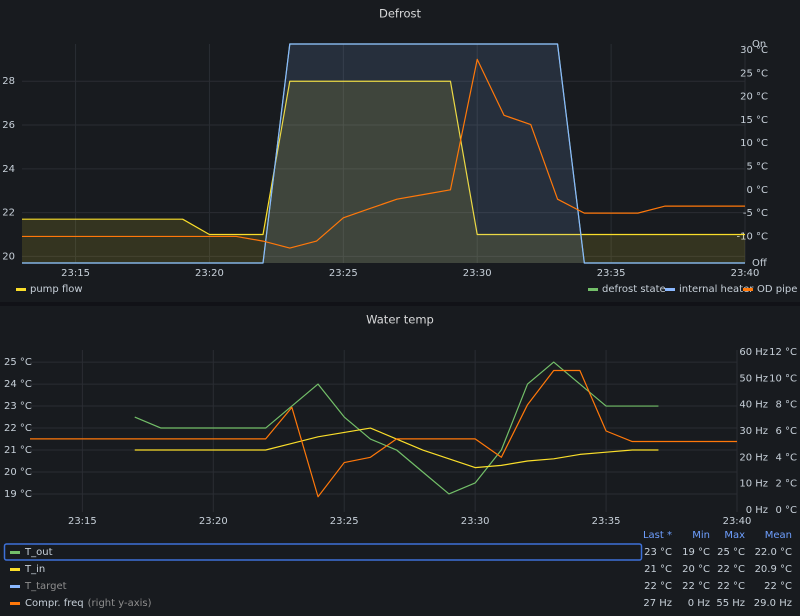  I want to click on legend-stat: 23 °C, so click(658, 552).